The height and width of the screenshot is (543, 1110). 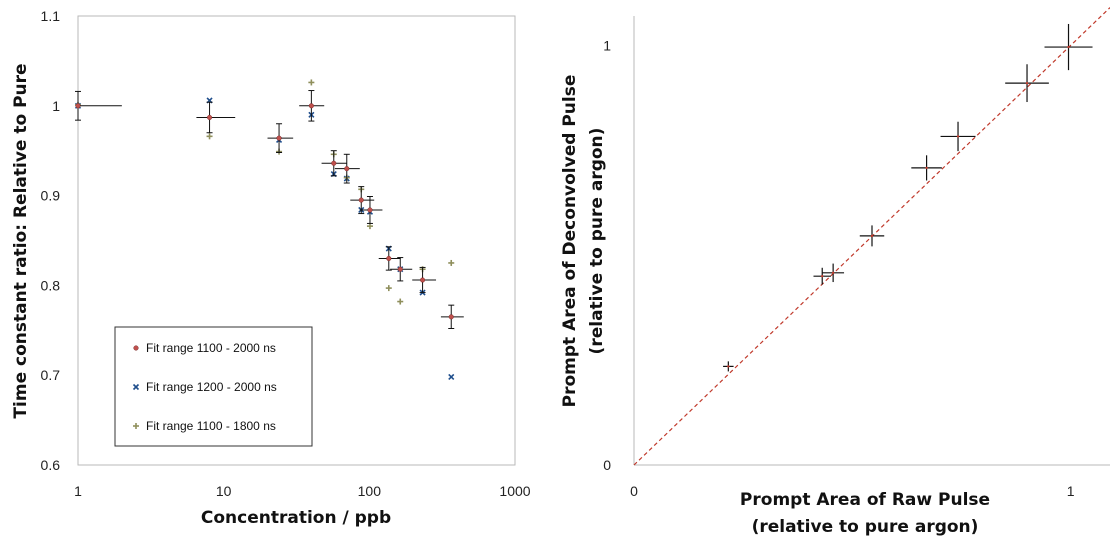 I want to click on right-x-axis-label-line1: Prompt Area of Raw Pulse, so click(x=865, y=500).